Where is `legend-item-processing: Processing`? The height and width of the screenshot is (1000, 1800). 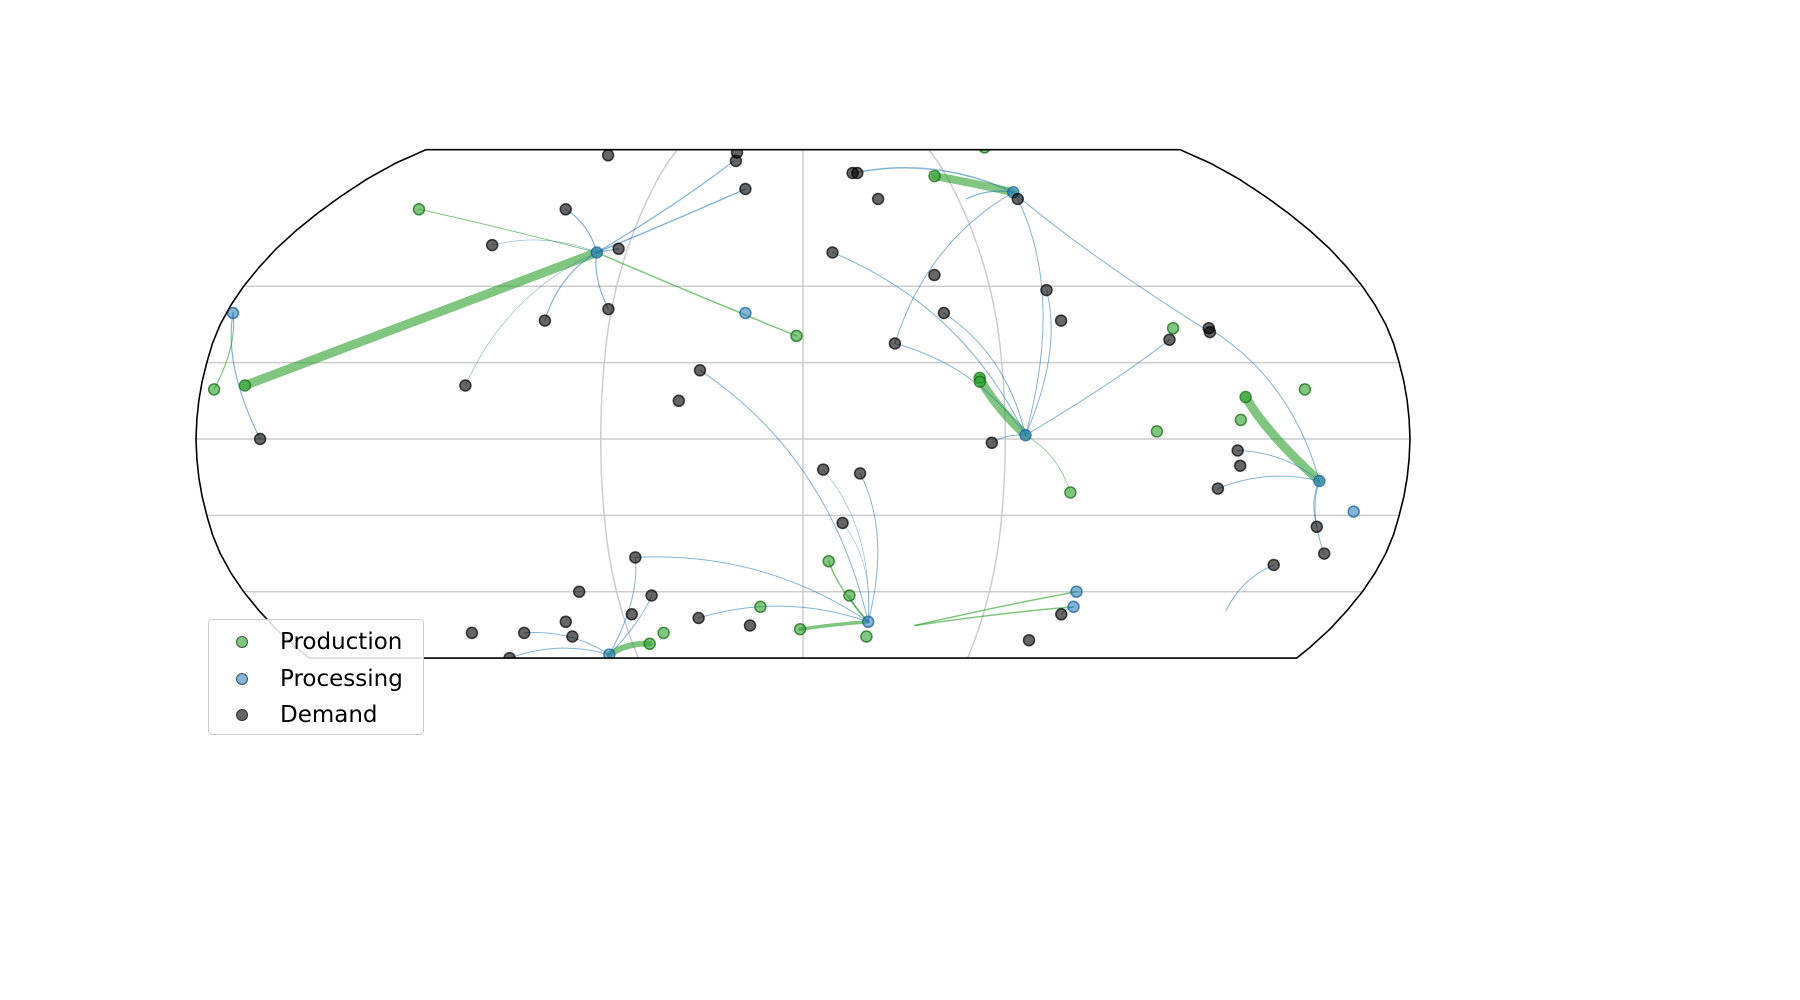 legend-item-processing: Processing is located at coordinates (316, 679).